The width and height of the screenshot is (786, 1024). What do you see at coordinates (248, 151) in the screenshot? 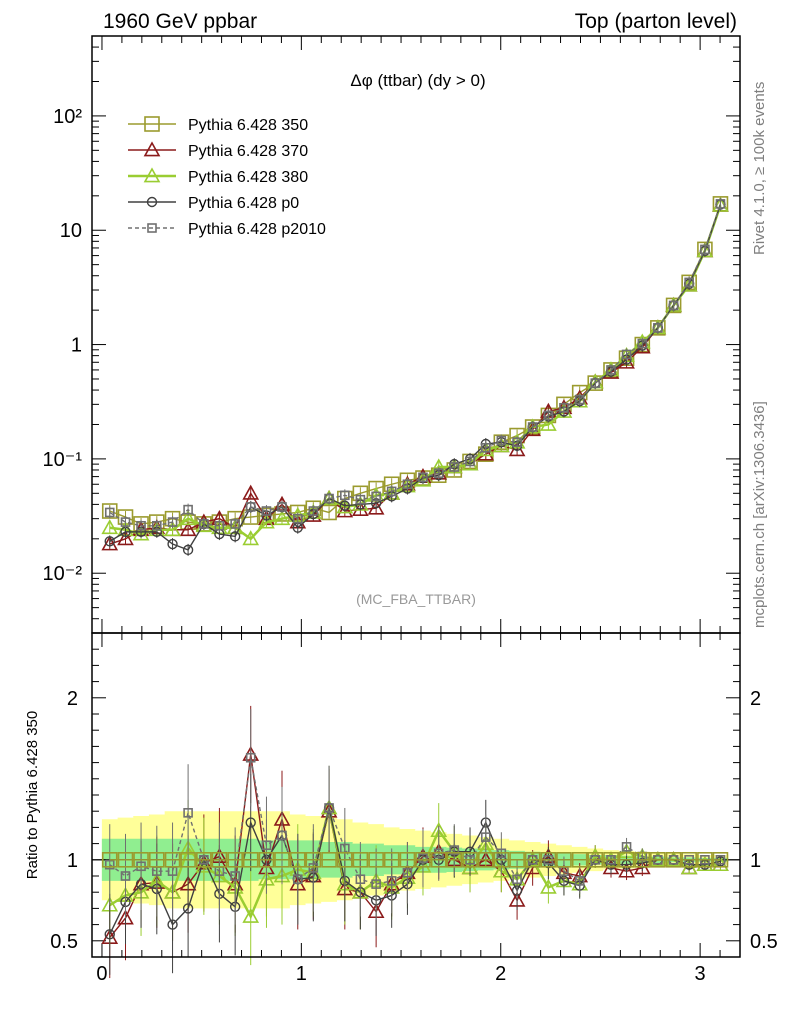
I see `legend-label: Pythia 6.428 370` at bounding box center [248, 151].